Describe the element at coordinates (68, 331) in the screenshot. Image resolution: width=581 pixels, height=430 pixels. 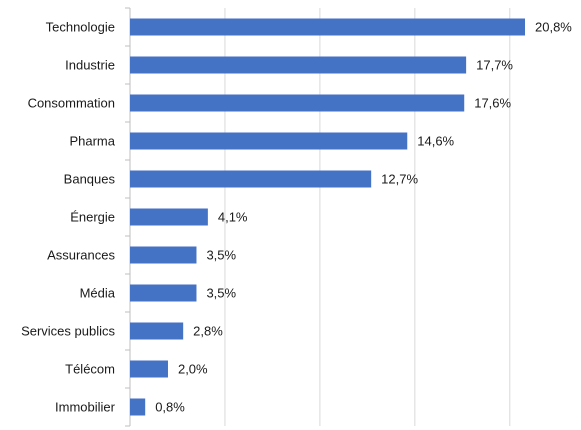
I see `category-label: Services publics` at that location.